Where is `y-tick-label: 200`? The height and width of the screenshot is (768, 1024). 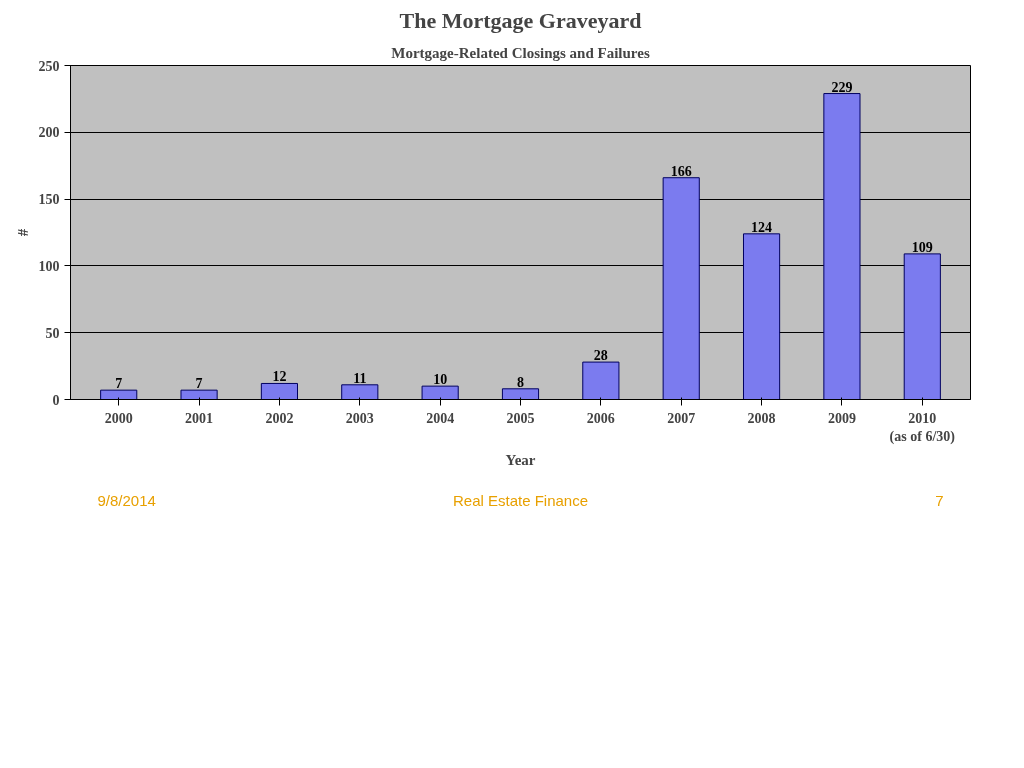 y-tick-label: 200 is located at coordinates (49, 133).